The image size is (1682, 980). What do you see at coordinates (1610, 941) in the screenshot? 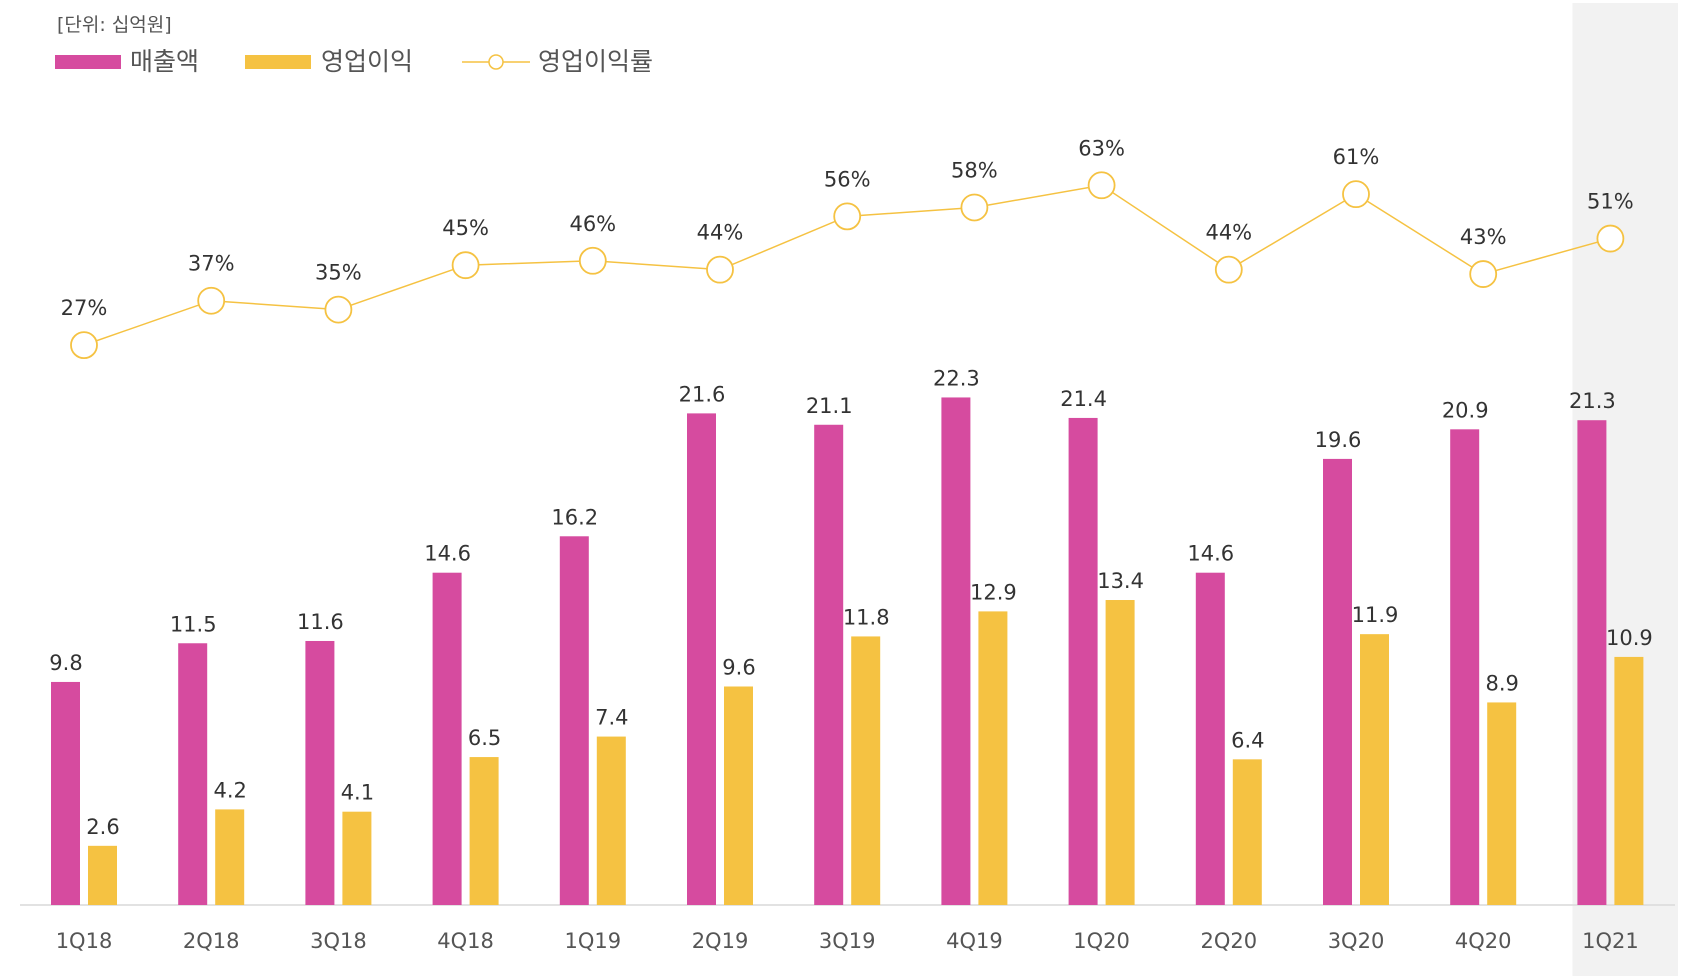
I see `x-tick-label: 1Q21` at bounding box center [1610, 941].